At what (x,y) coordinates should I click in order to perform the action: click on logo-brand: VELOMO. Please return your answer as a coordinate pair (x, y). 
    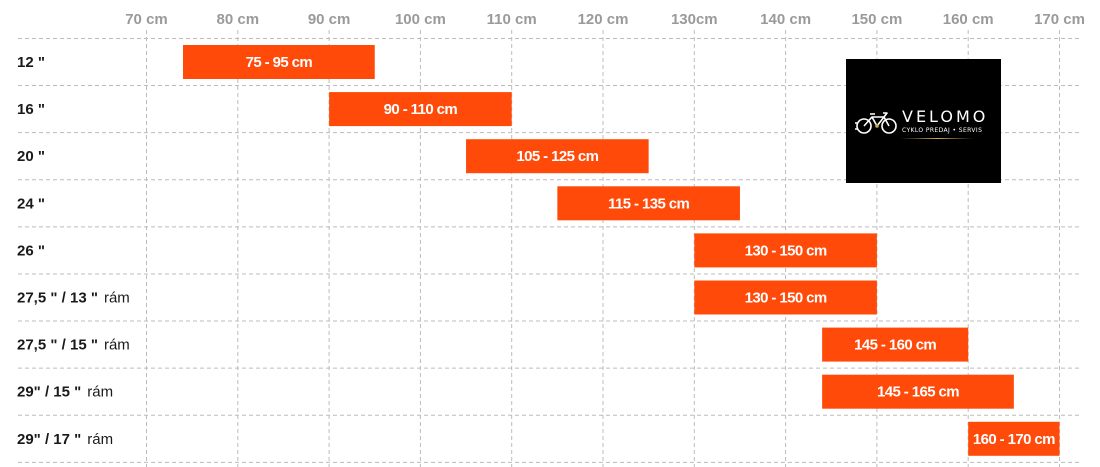
    Looking at the image, I should click on (945, 116).